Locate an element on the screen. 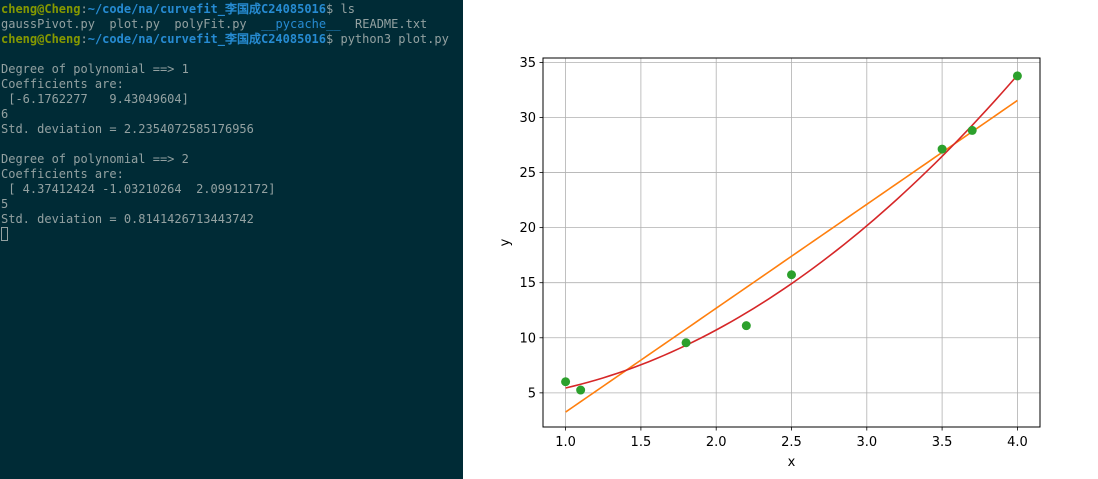  y-tick-label: 30 is located at coordinates (527, 118).